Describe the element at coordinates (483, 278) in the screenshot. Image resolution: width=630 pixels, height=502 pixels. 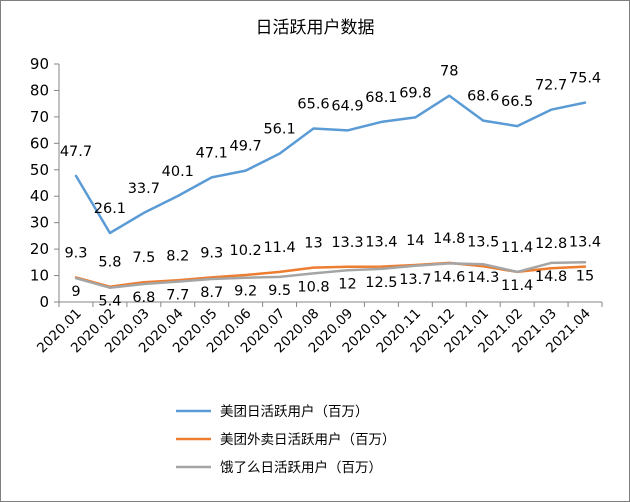
I see `data-label: 14.3` at that location.